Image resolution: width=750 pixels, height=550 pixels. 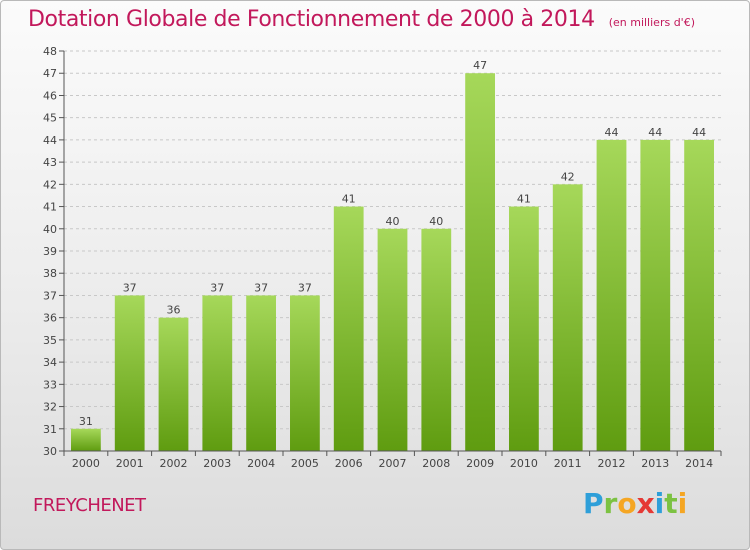 What do you see at coordinates (611, 295) in the screenshot?
I see `bar-2012` at bounding box center [611, 295].